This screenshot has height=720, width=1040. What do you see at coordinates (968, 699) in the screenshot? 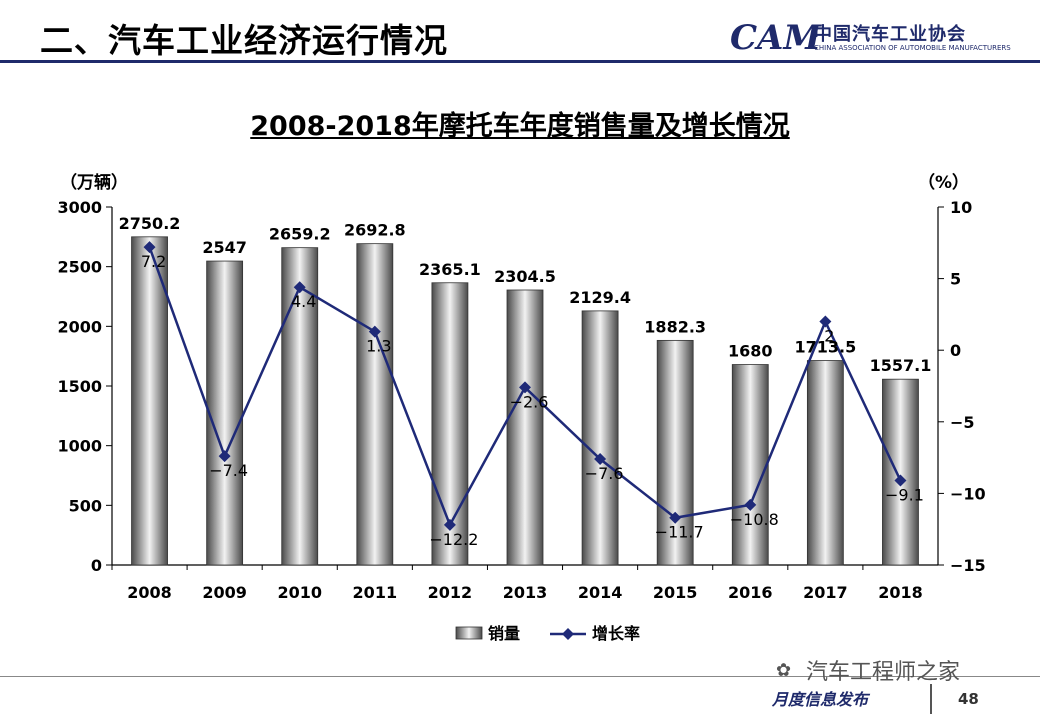
I see `page-number: 48` at bounding box center [968, 699].